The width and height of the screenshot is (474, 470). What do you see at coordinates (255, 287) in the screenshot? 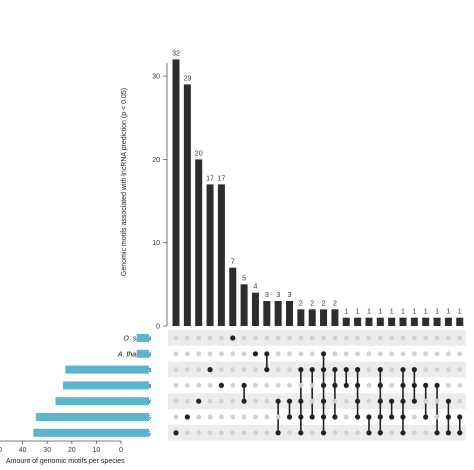
I see `bar-value-label: 4` at bounding box center [255, 287].